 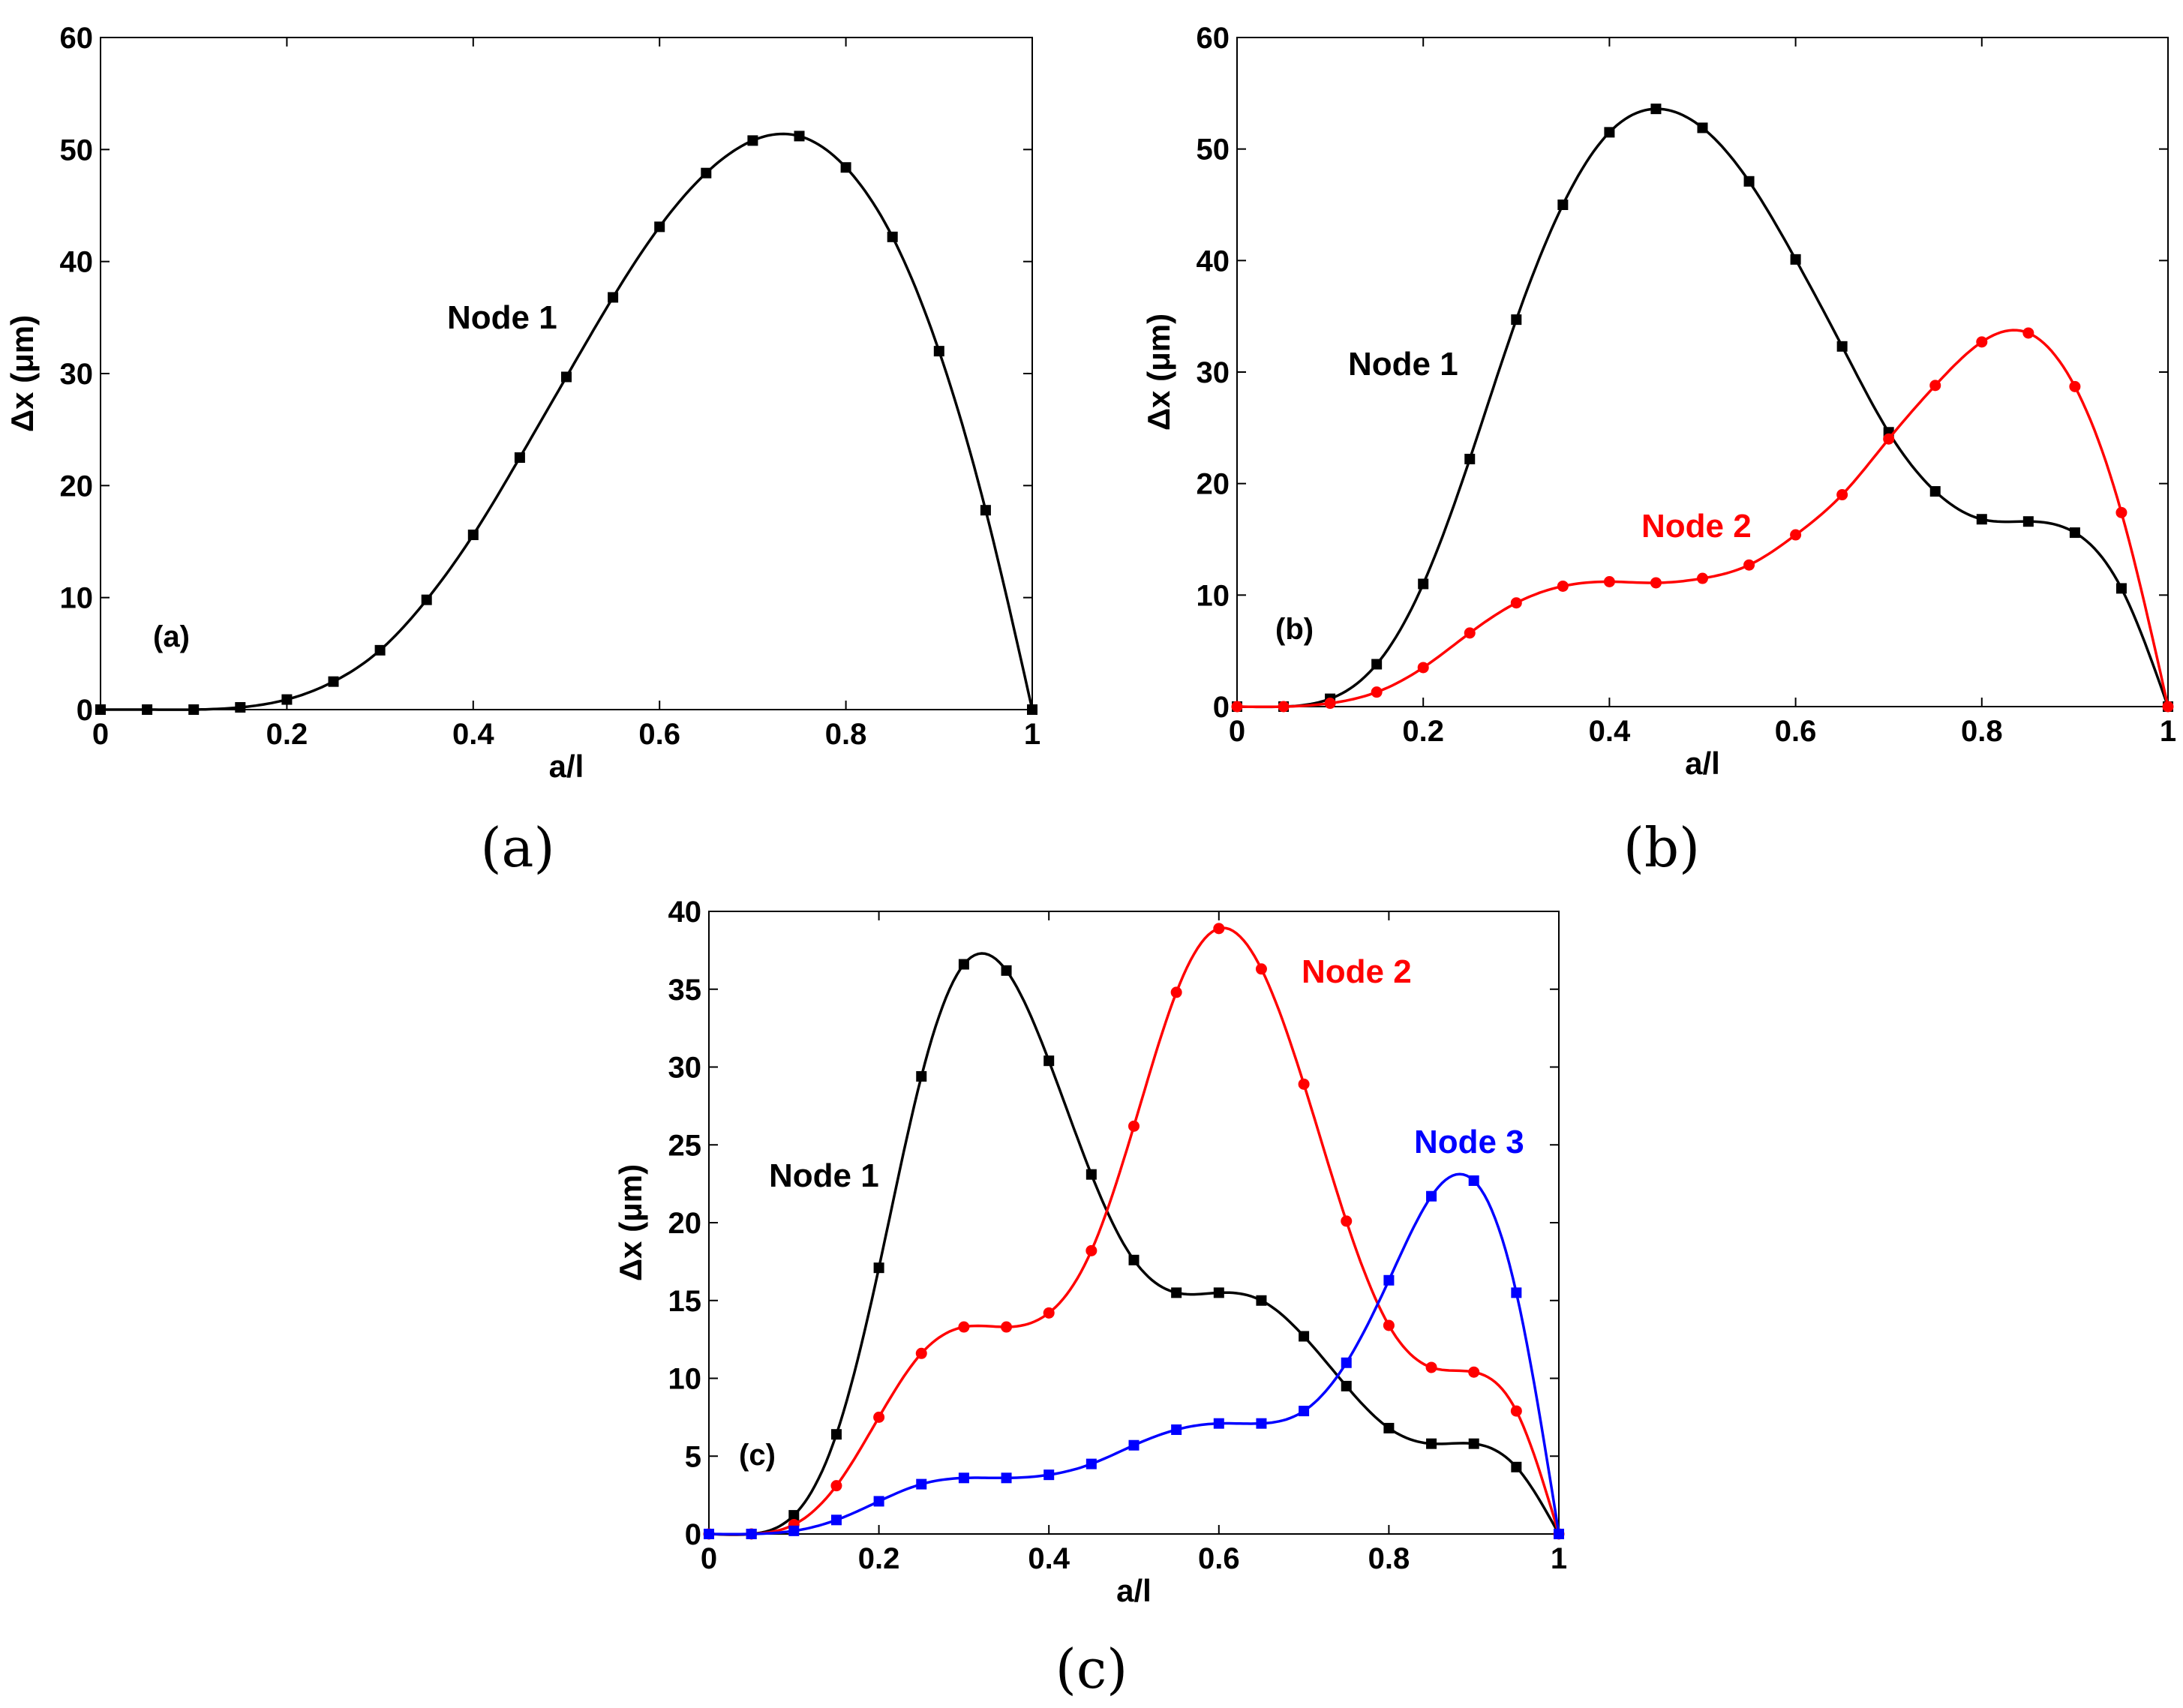 What do you see at coordinates (1213, 261) in the screenshot?
I see `panel-1-ytick-label: 40` at bounding box center [1213, 261].